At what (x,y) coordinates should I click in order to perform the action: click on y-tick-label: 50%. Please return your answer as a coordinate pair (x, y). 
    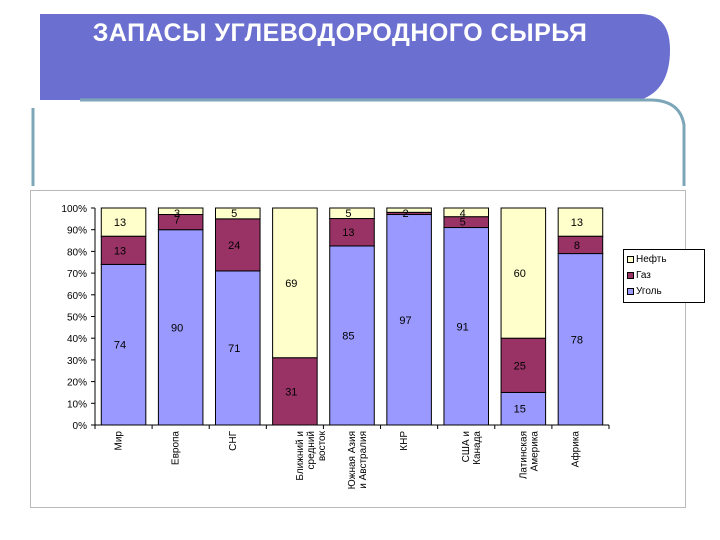
    Looking at the image, I should click on (77, 318).